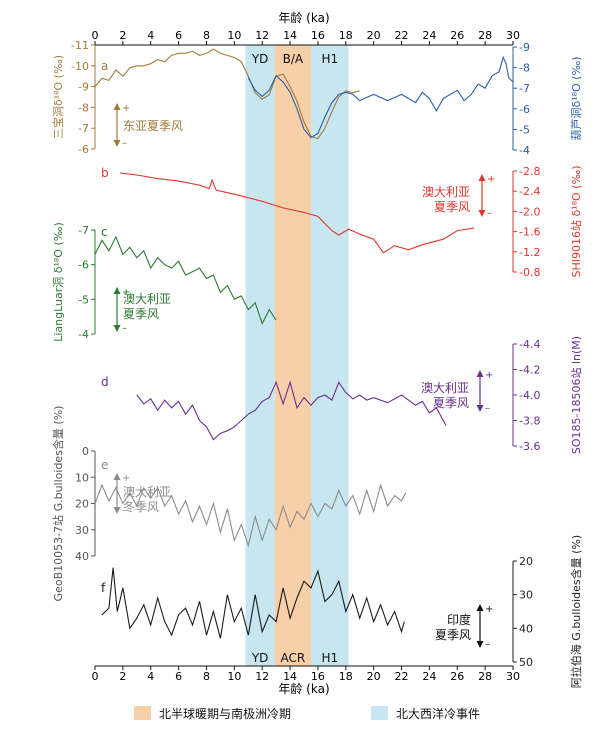 This screenshot has width=614, height=734. Describe the element at coordinates (524, 109) in the screenshot. I see `y-tick-label-right-a-3: -6` at that location.